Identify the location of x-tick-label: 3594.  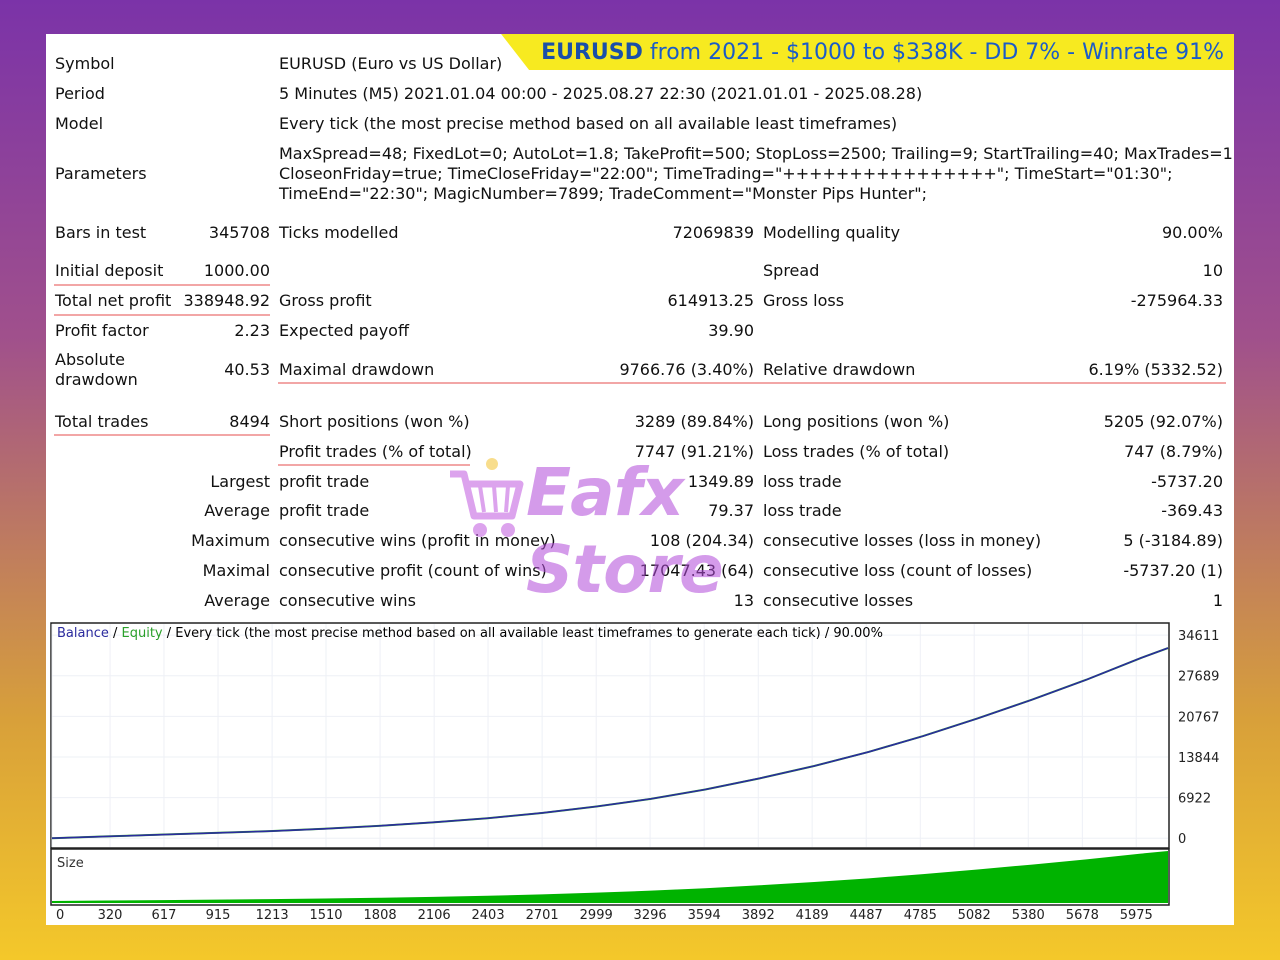
(704, 915).